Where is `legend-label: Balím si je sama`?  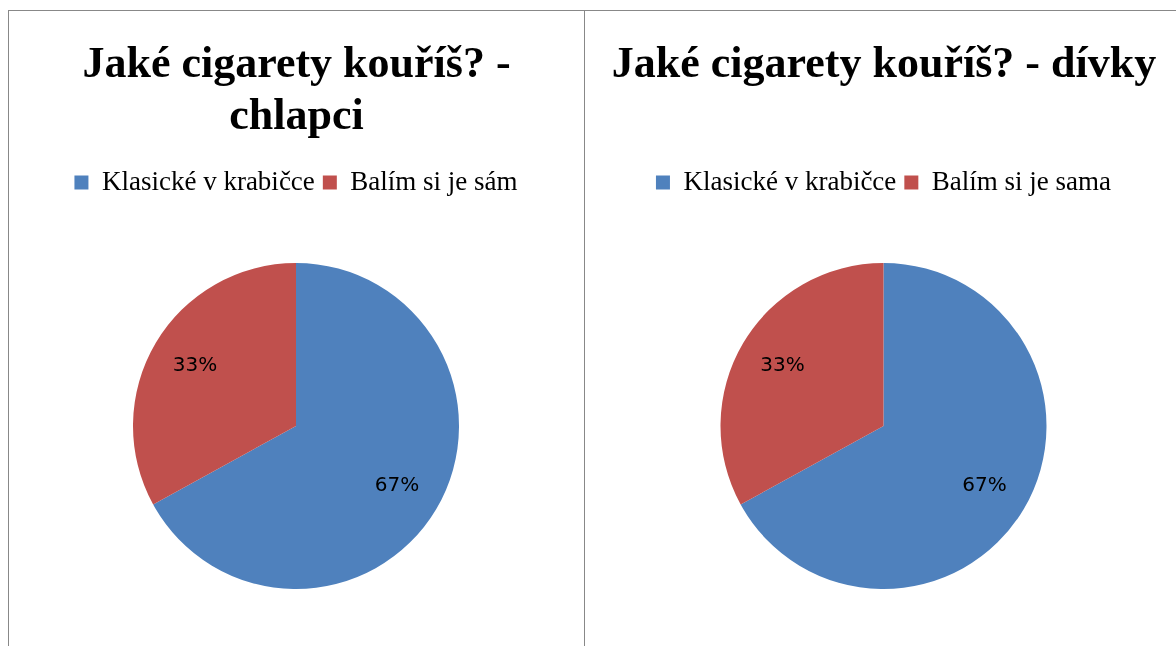
legend-label: Balím si je sama is located at coordinates (1021, 180).